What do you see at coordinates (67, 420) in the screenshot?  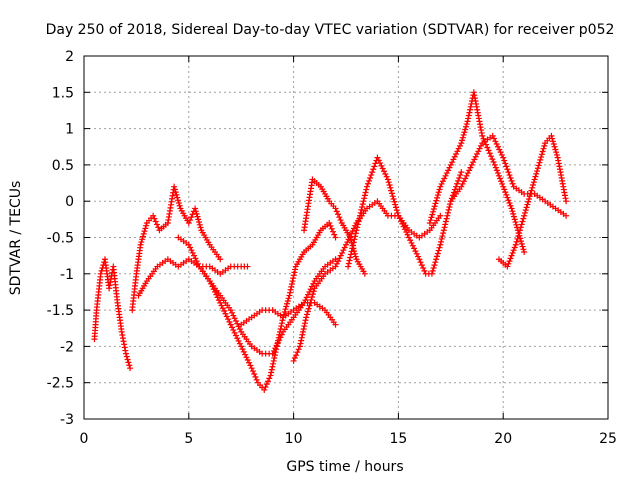 I see `y-tick-label: -3` at bounding box center [67, 420].